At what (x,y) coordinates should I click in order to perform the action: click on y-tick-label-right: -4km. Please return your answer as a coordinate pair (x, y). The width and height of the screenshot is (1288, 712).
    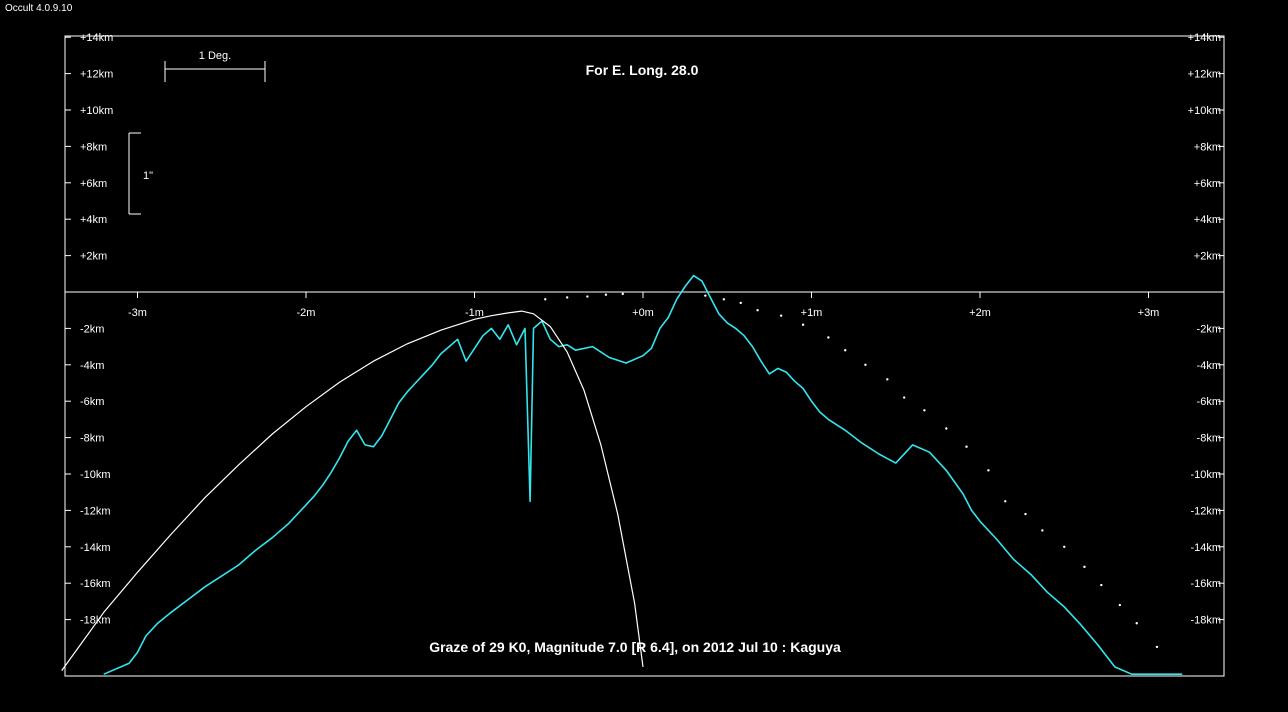
    Looking at the image, I should click on (1209, 366).